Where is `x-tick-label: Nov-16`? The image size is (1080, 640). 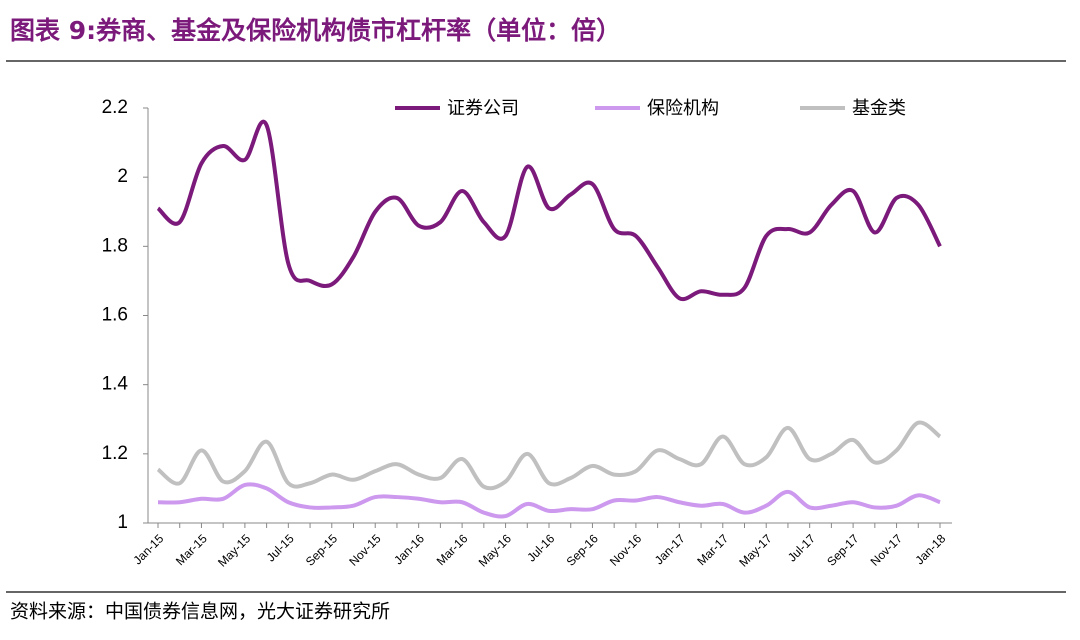
x-tick-label: Nov-16 is located at coordinates (625, 549).